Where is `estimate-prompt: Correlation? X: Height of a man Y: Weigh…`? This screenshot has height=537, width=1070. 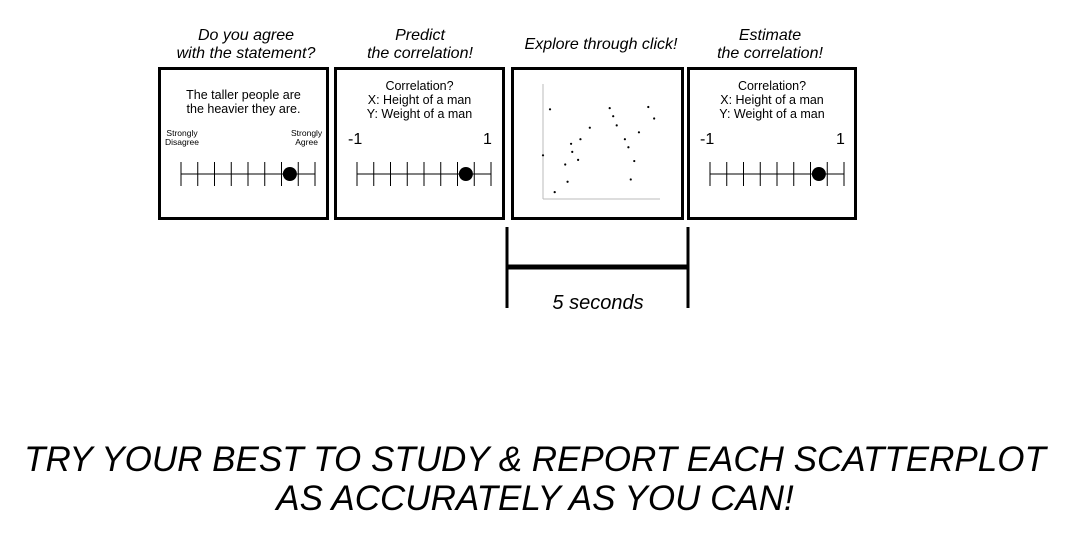
estimate-prompt: Correlation? X: Height of a man Y: Weigh… is located at coordinates (772, 100).